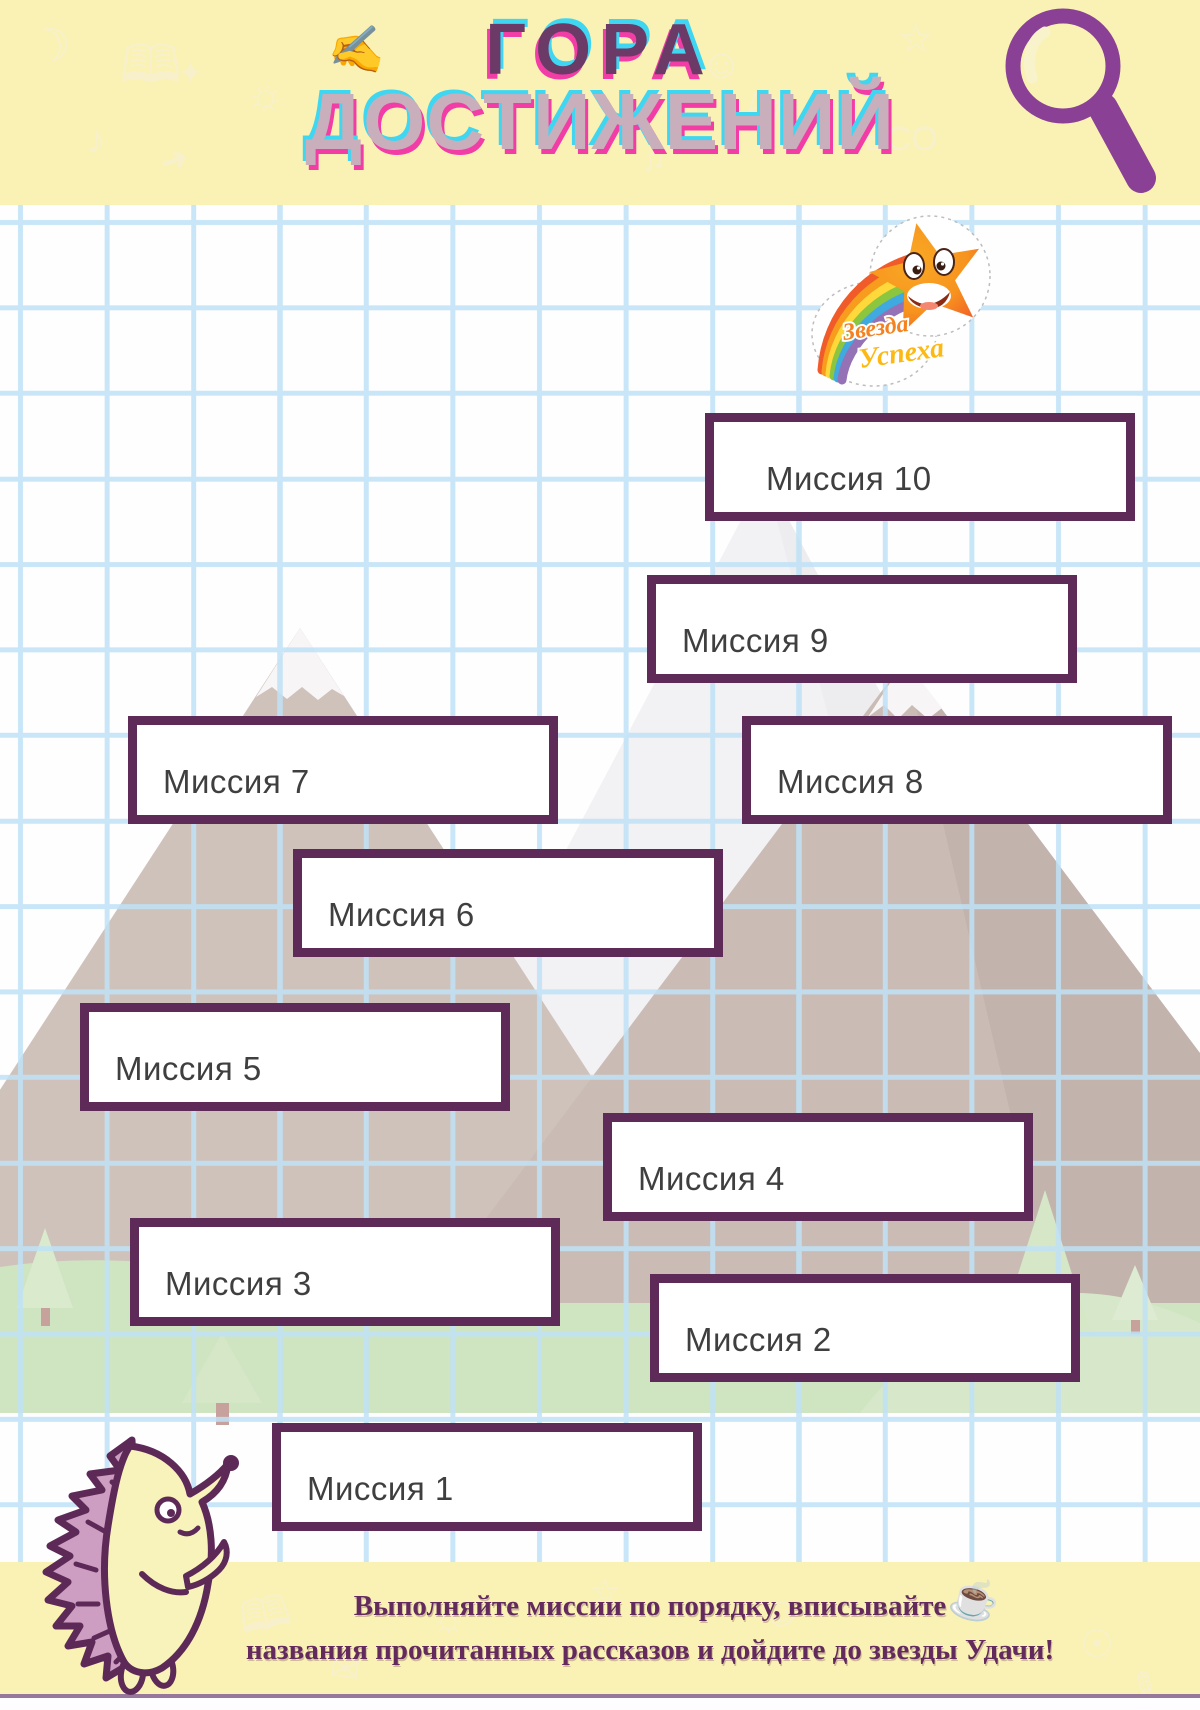  I want to click on mission-box-10: Миссия 10, so click(920, 467).